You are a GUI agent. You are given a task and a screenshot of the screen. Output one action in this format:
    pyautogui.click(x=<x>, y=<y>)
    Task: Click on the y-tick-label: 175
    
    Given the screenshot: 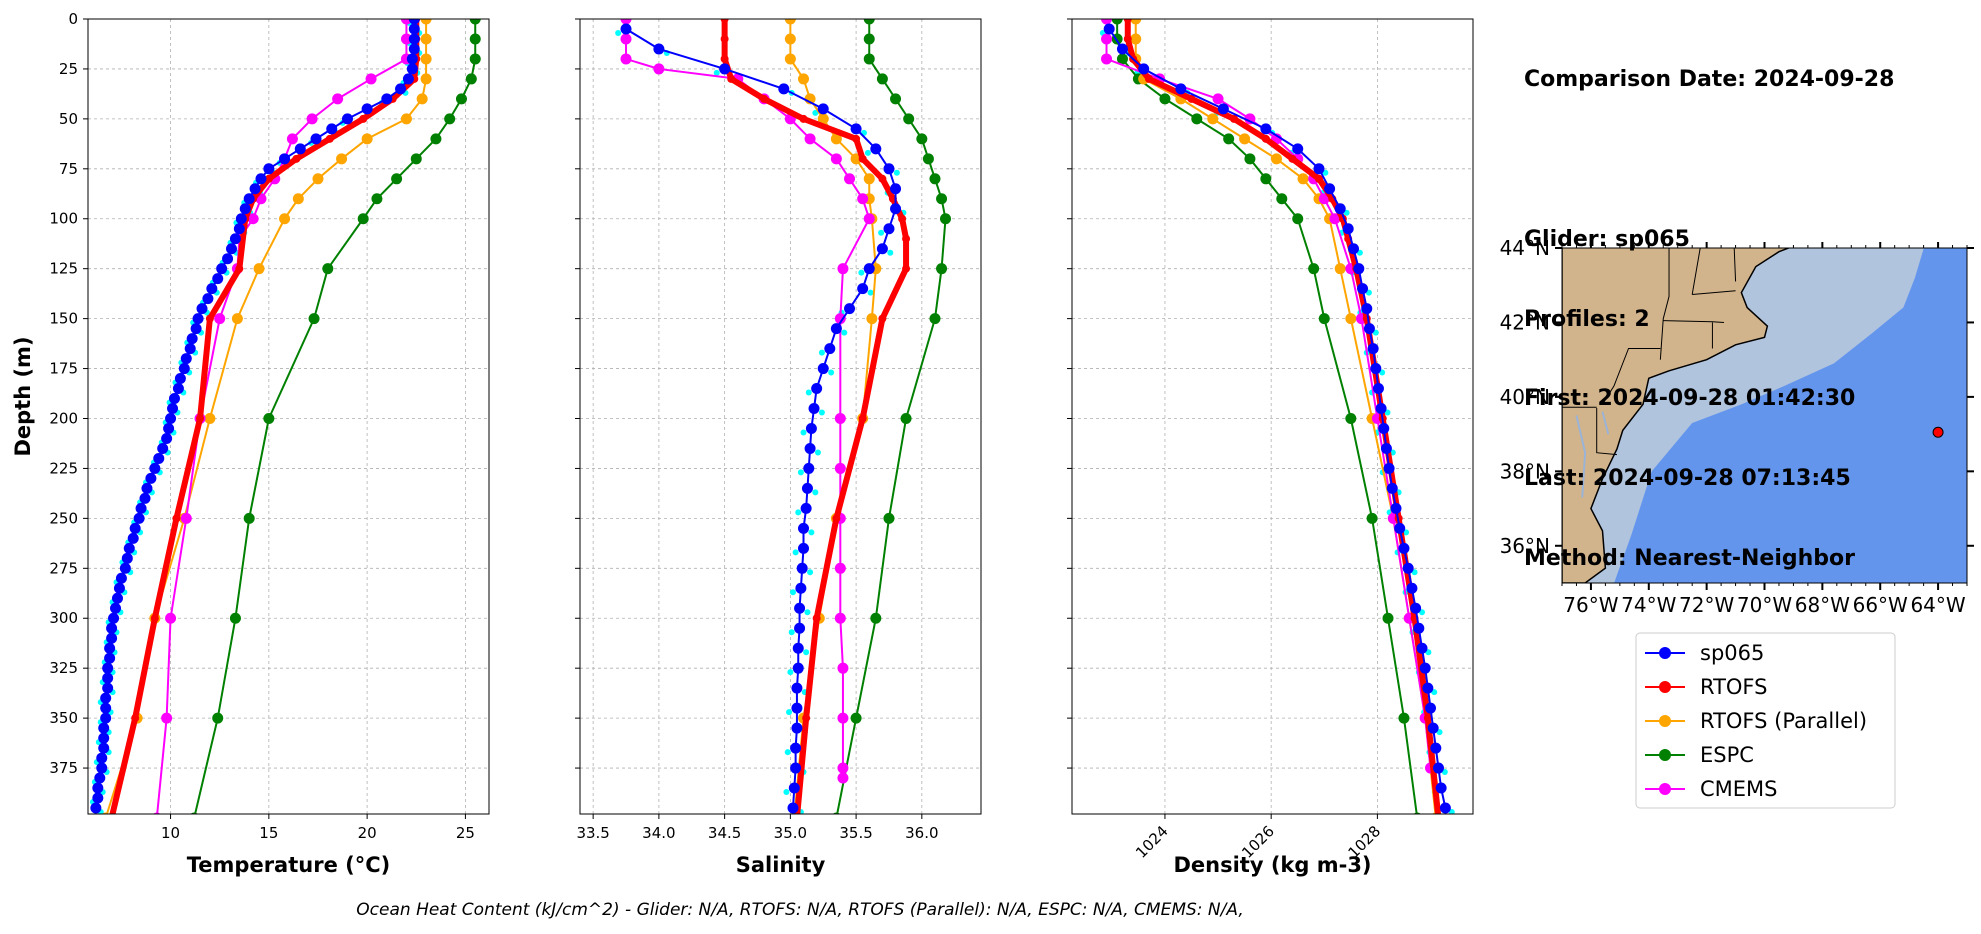 What is the action you would take?
    pyautogui.click(x=63, y=369)
    